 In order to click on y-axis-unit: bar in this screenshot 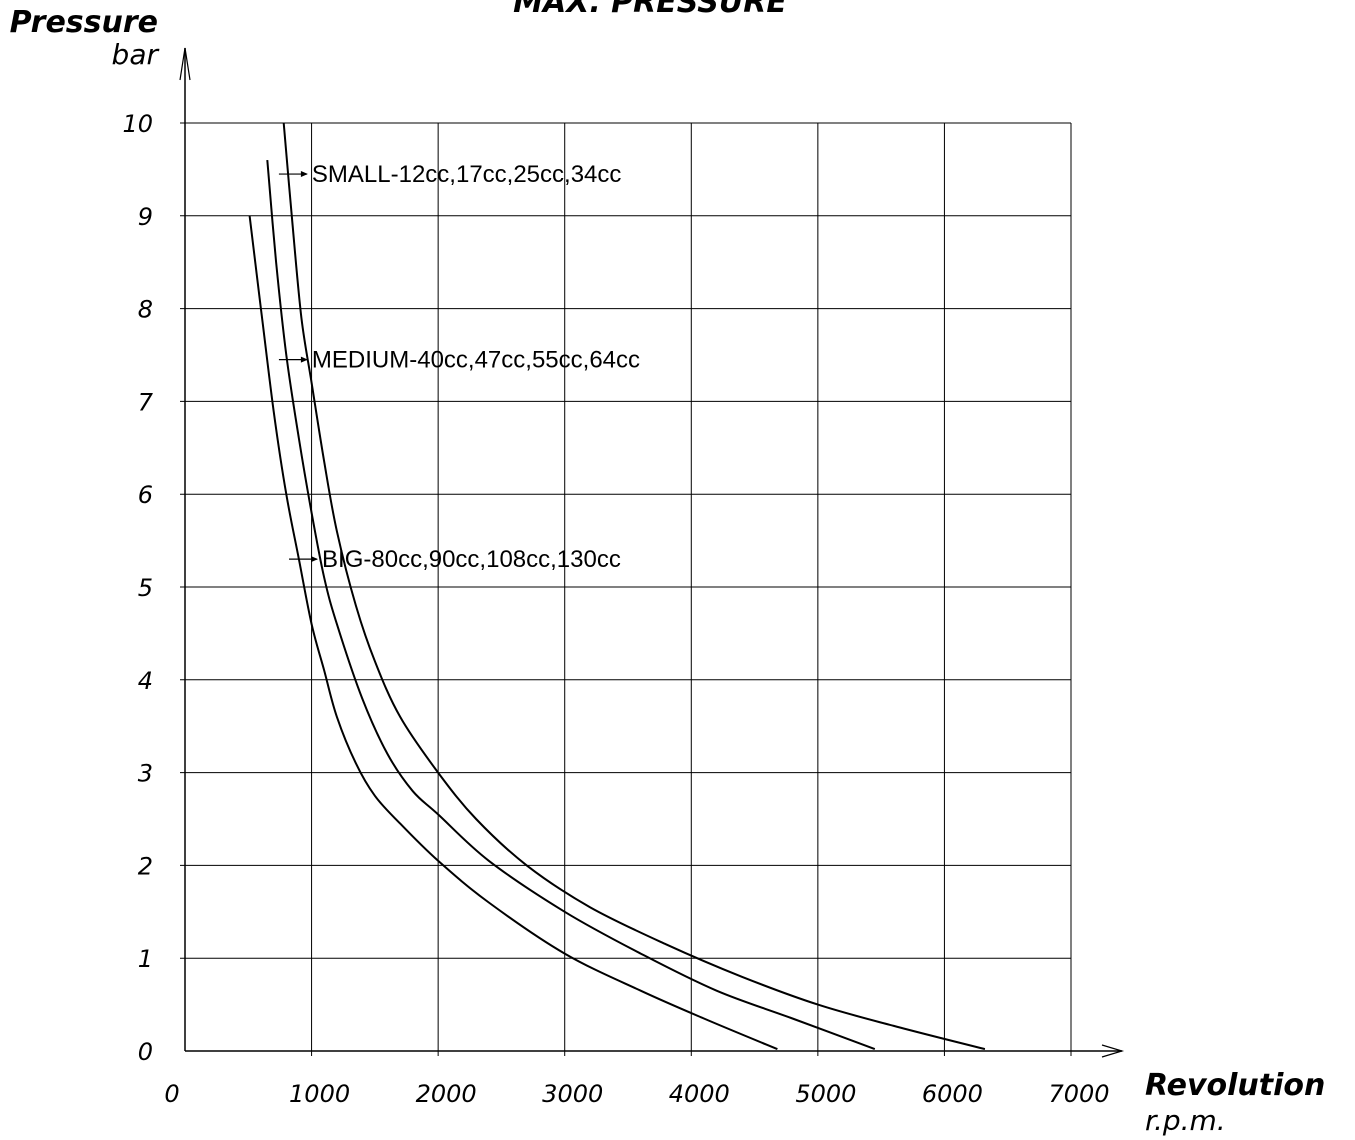, I will do `click(136, 54)`.